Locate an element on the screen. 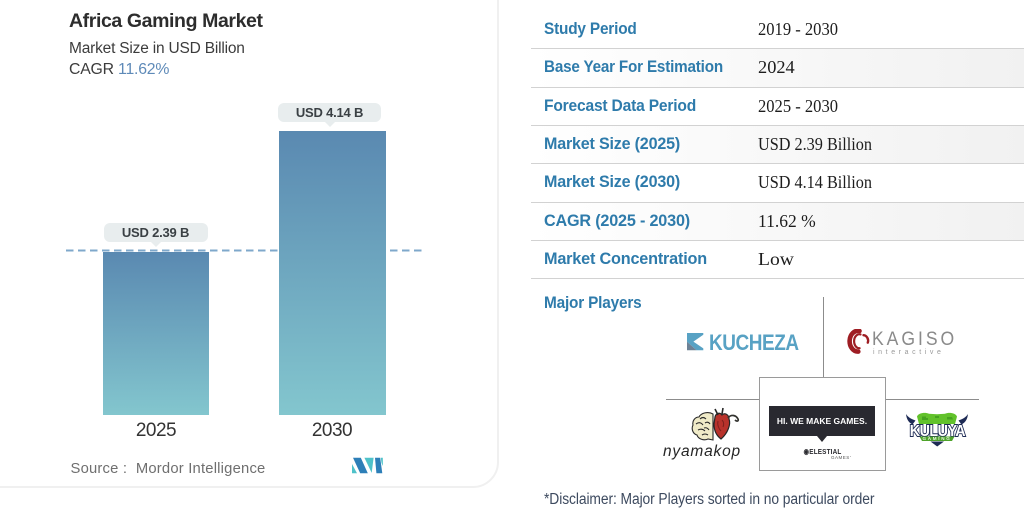  svg-text: GAMING is located at coordinates (936, 438).